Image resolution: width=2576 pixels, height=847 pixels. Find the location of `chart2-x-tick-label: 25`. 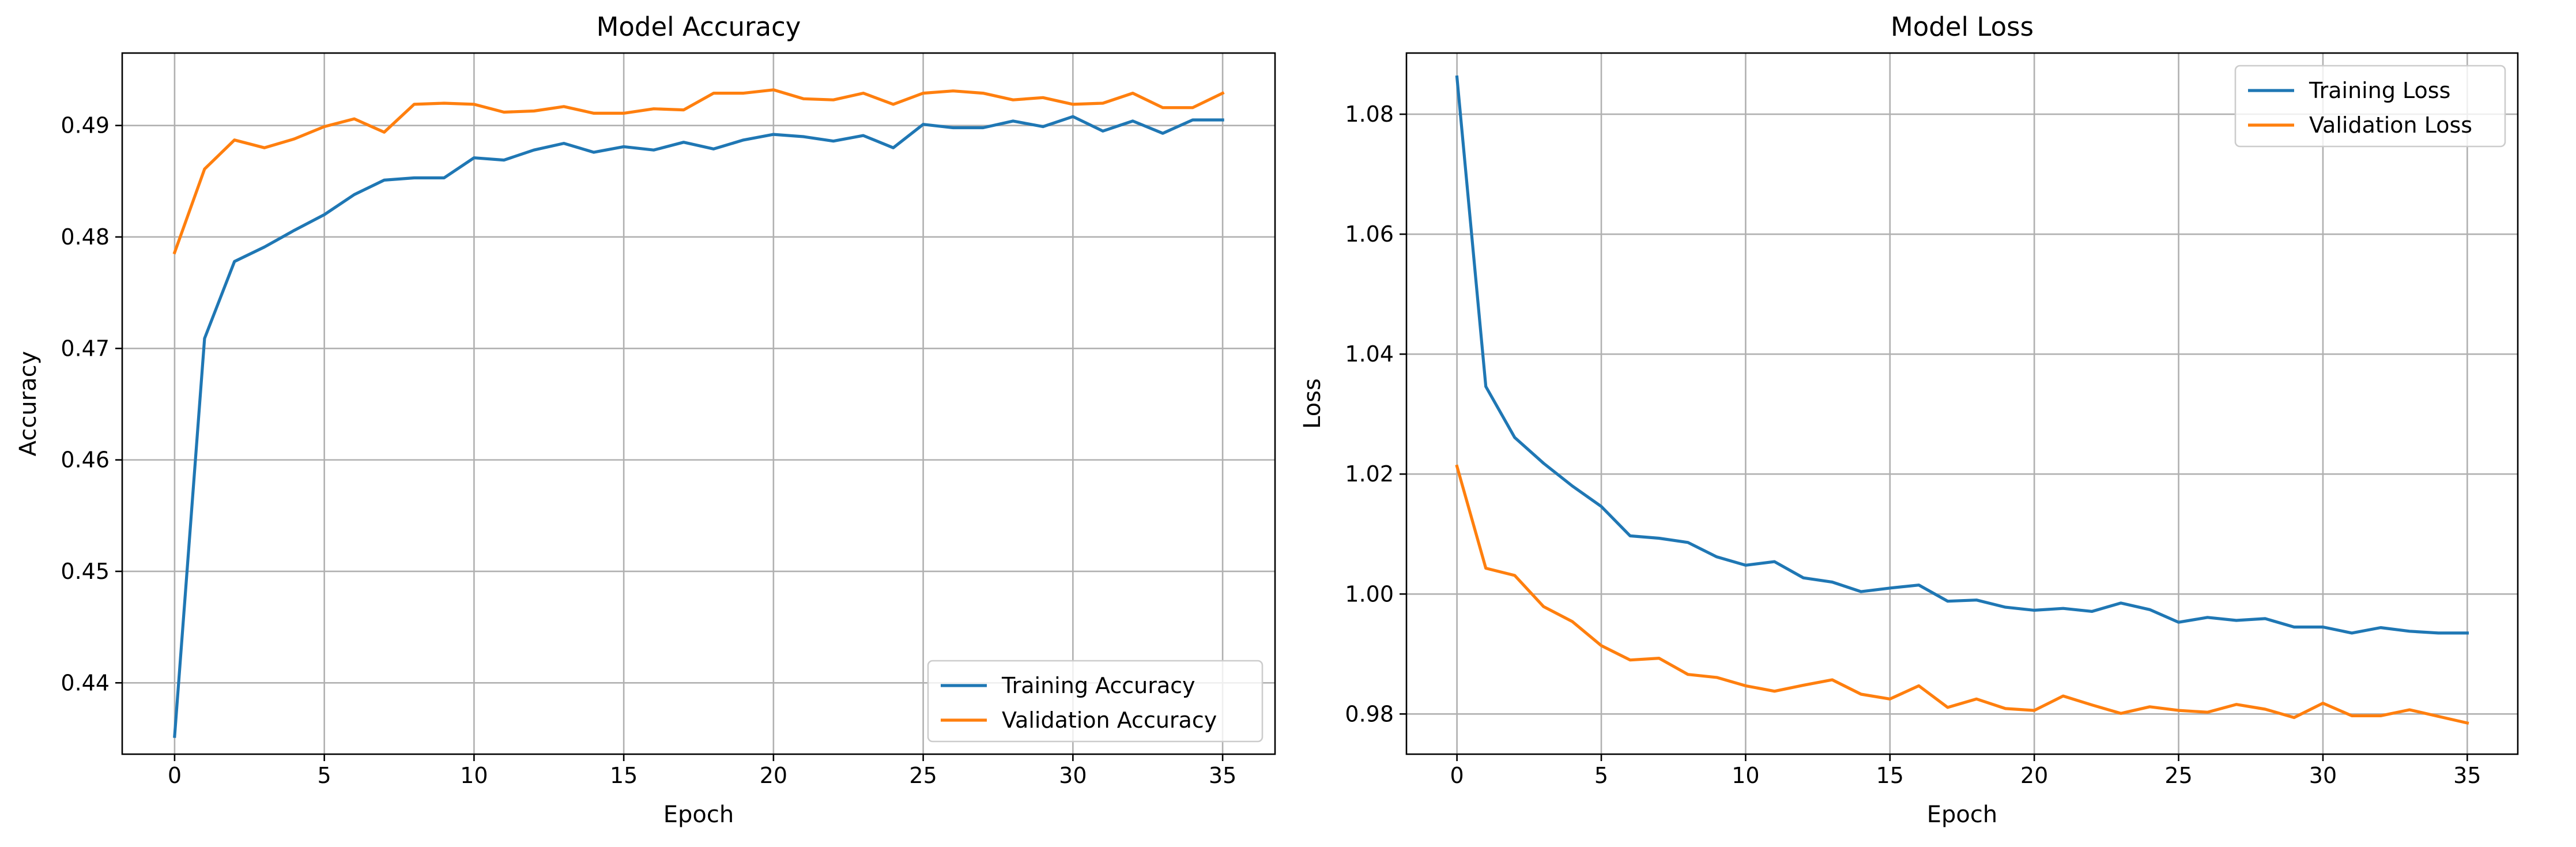

chart2-x-tick-label: 25 is located at coordinates (2178, 775).